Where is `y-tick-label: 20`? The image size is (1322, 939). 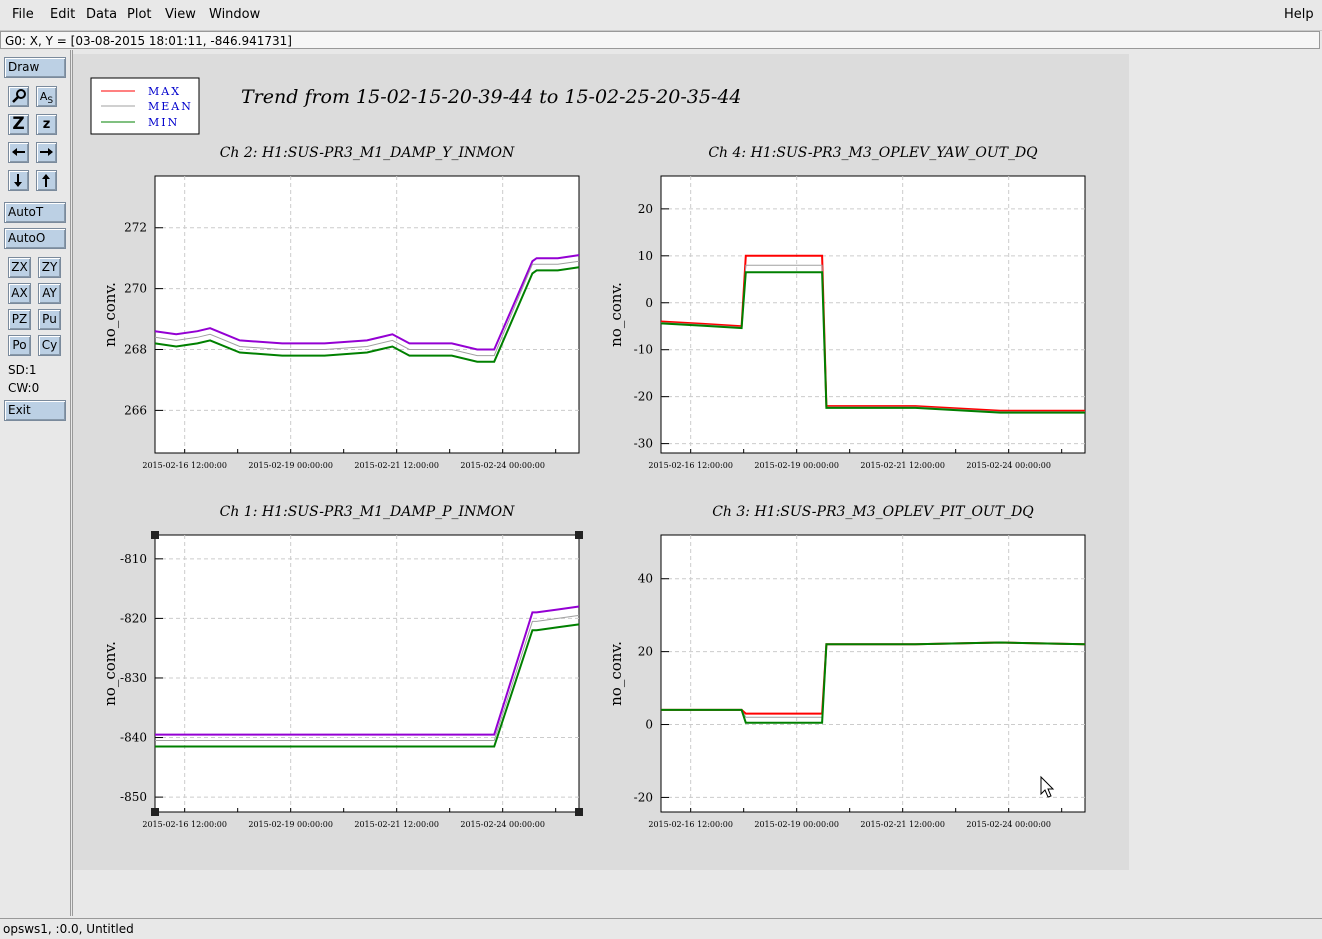 y-tick-label: 20 is located at coordinates (645, 652).